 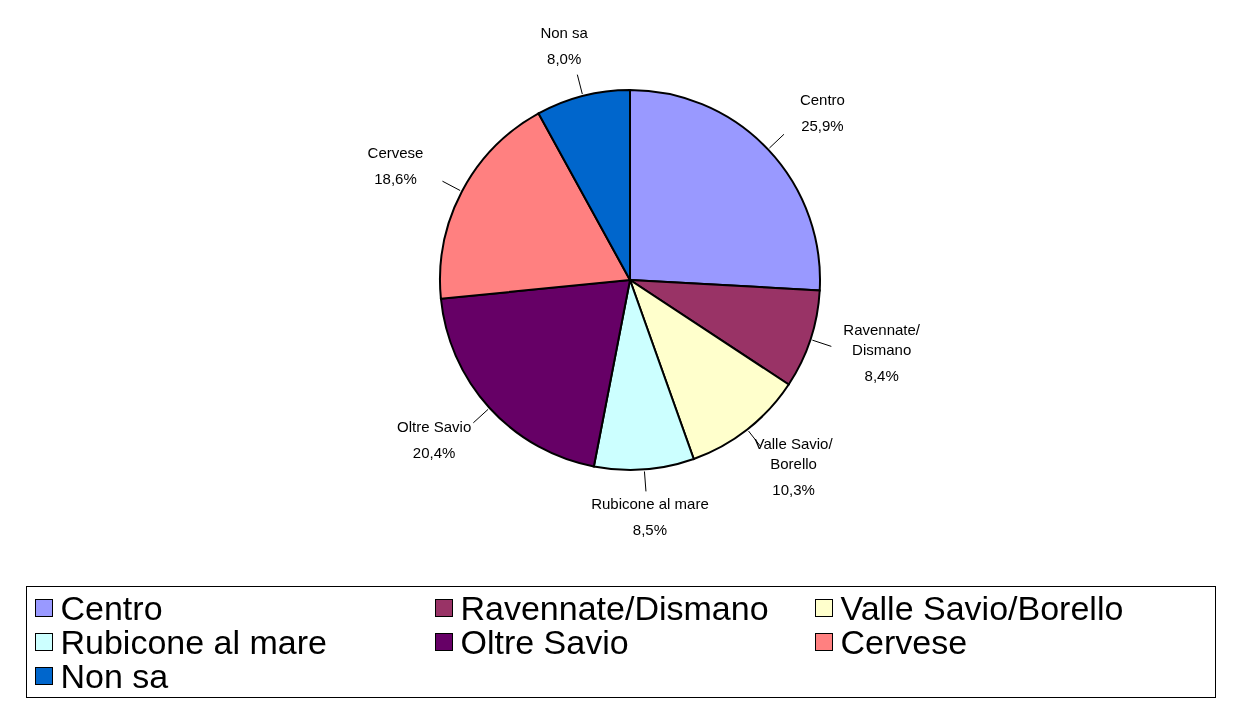 I want to click on data-label: 25,9%, so click(x=822, y=126).